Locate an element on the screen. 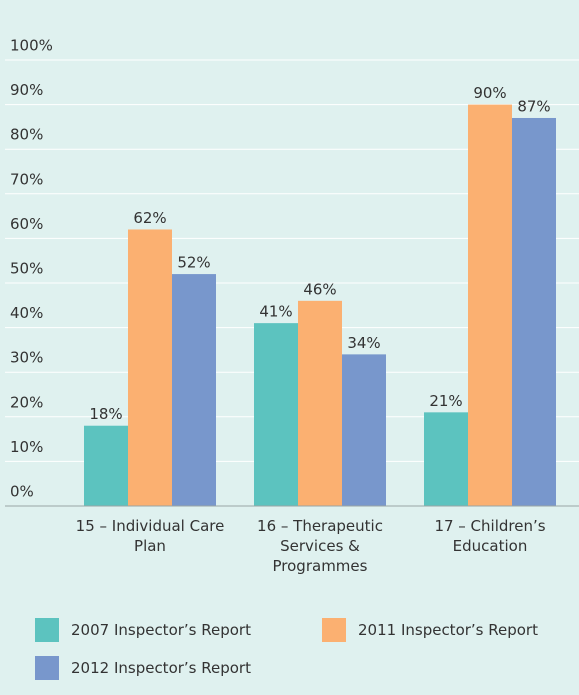 The image size is (579, 695). data-label: 90% is located at coordinates (489, 93).